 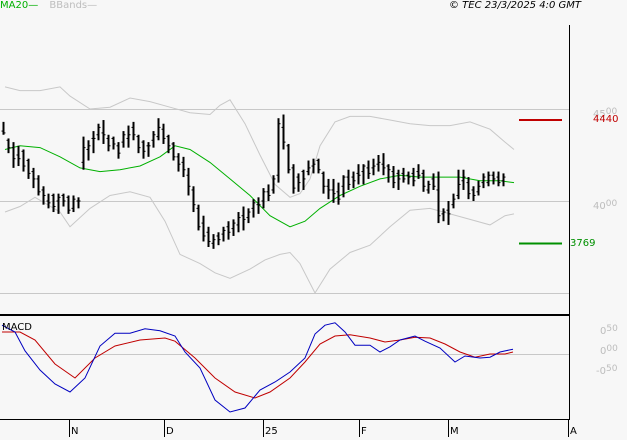 I want to click on price-axis-label: 4500, so click(x=605, y=113).